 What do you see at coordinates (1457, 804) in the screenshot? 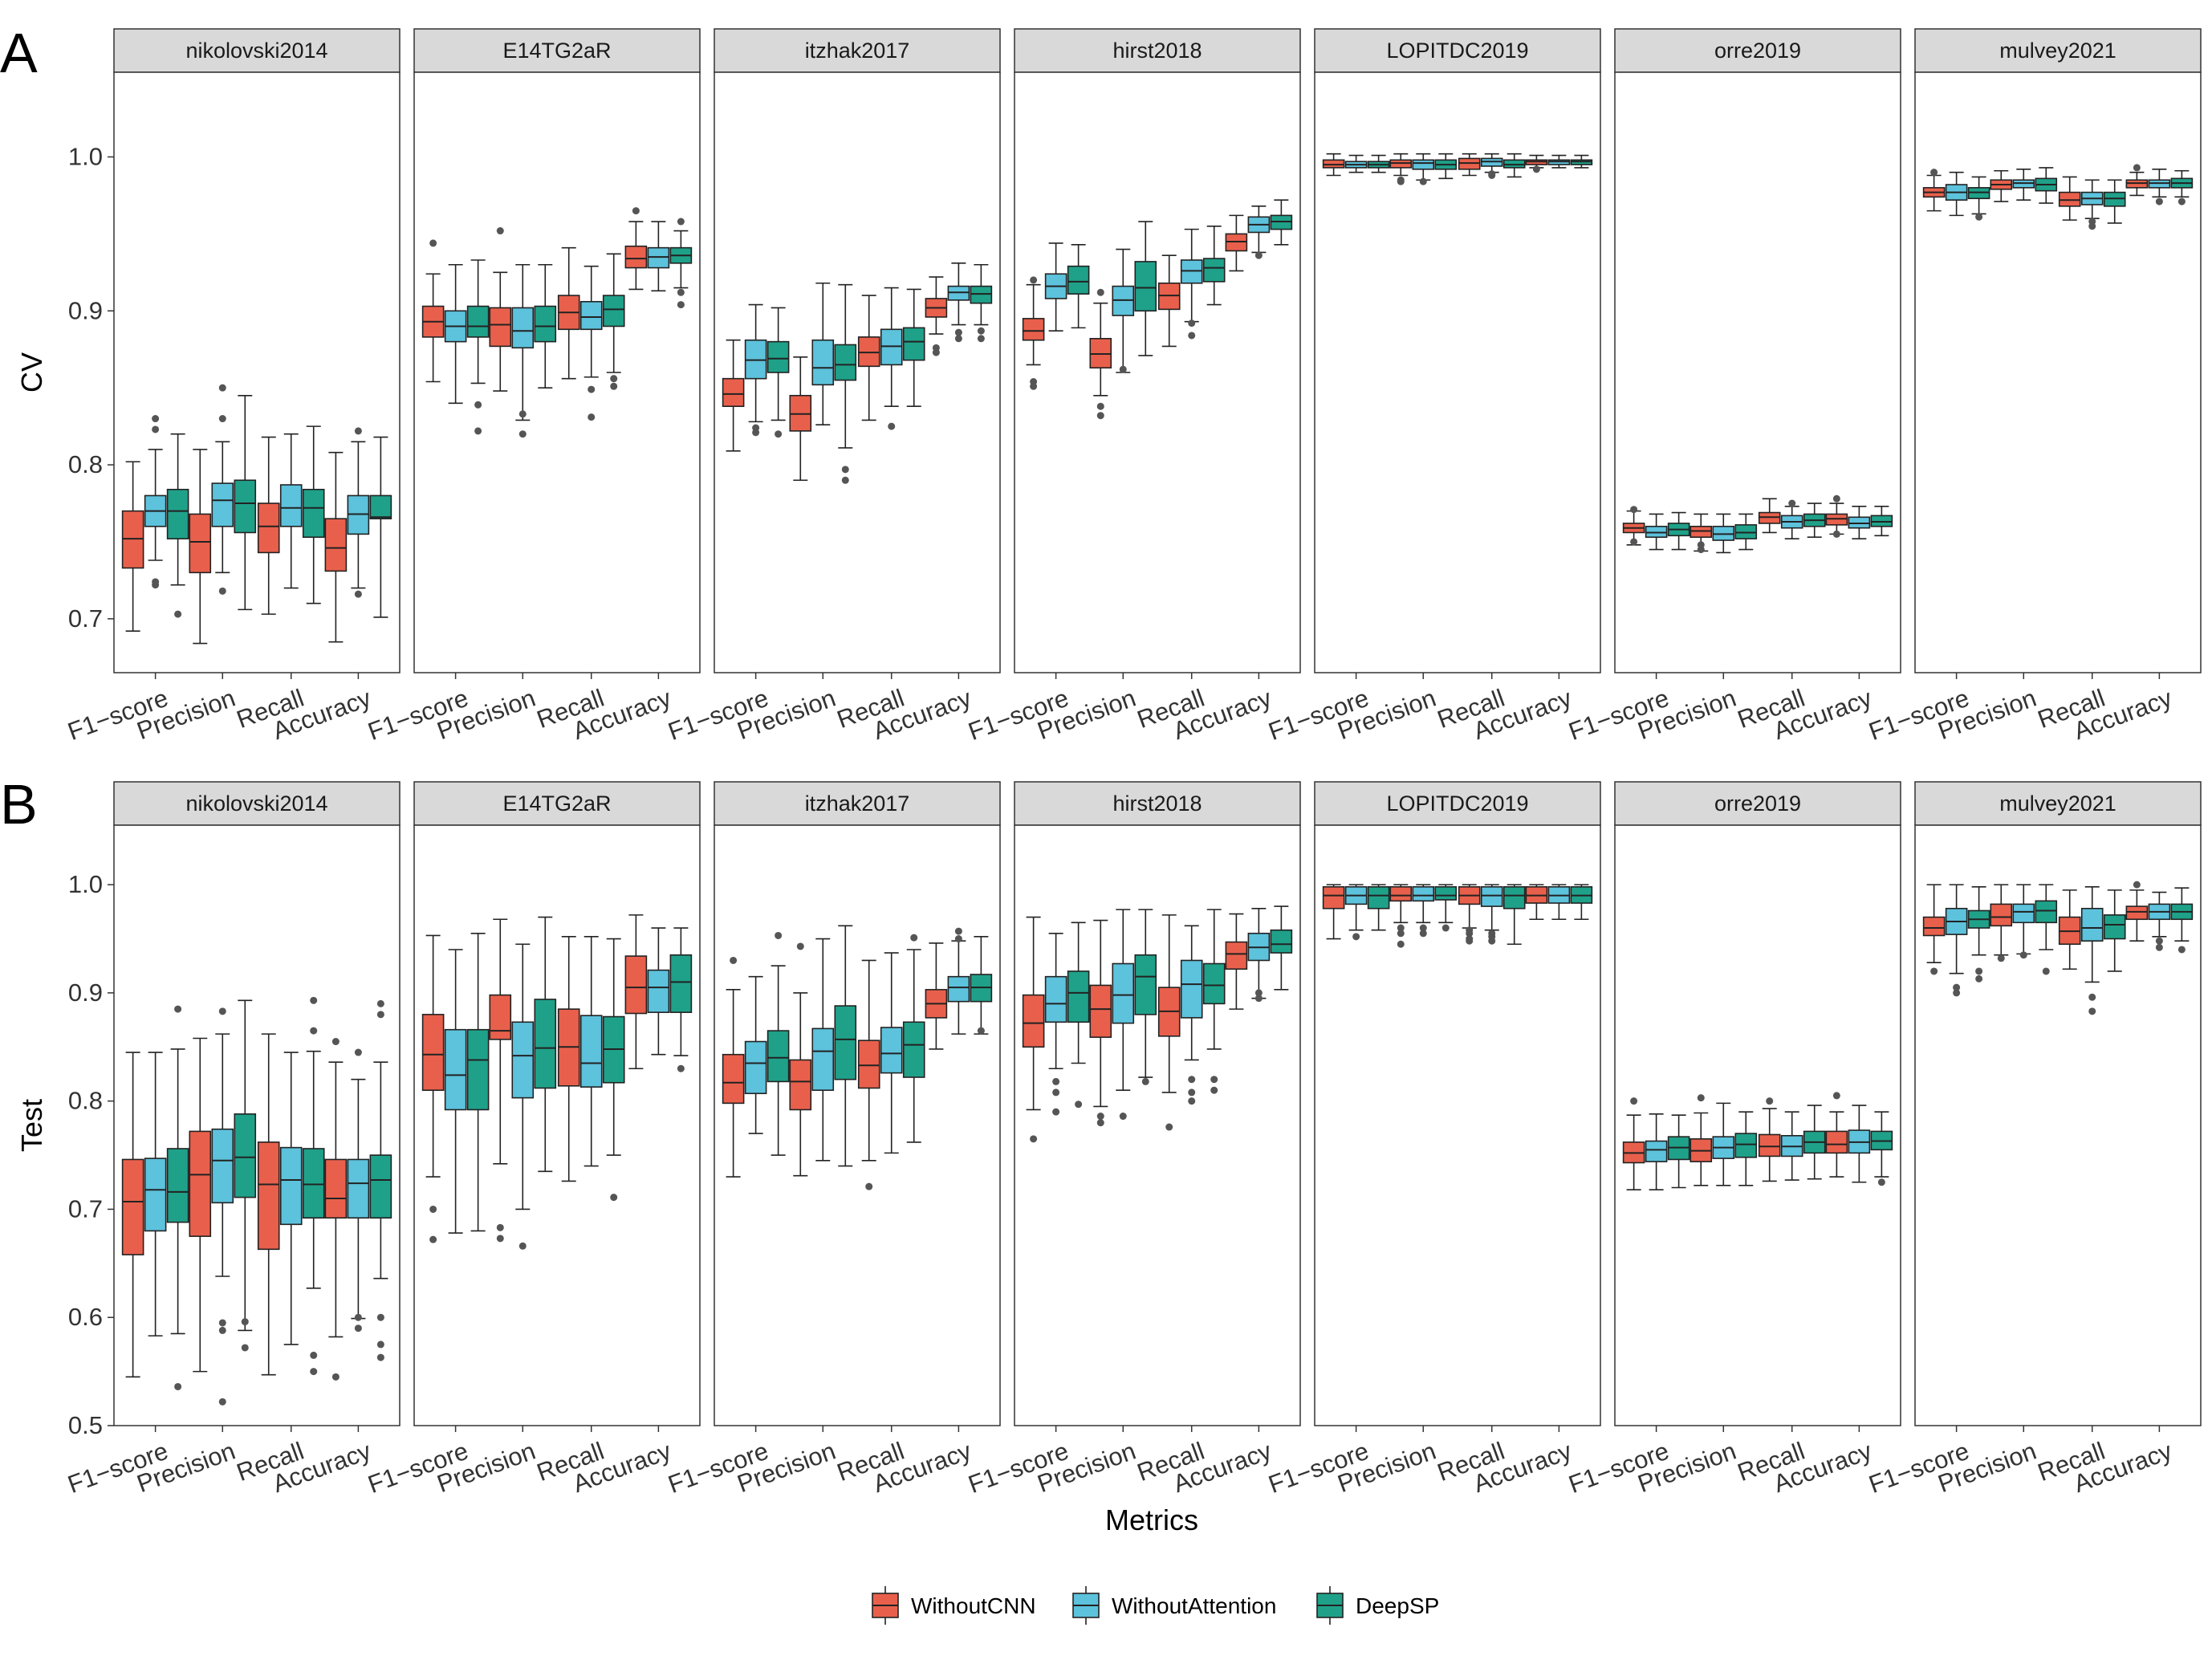
I see `facet-strip-label: LOPITDC2019` at bounding box center [1457, 804].